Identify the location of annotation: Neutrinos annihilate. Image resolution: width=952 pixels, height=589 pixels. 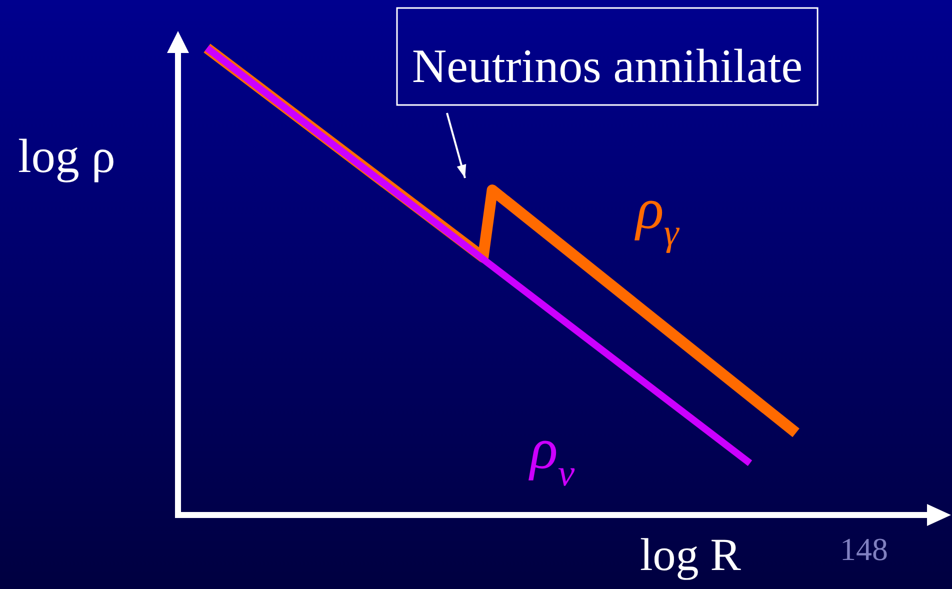
(607, 66).